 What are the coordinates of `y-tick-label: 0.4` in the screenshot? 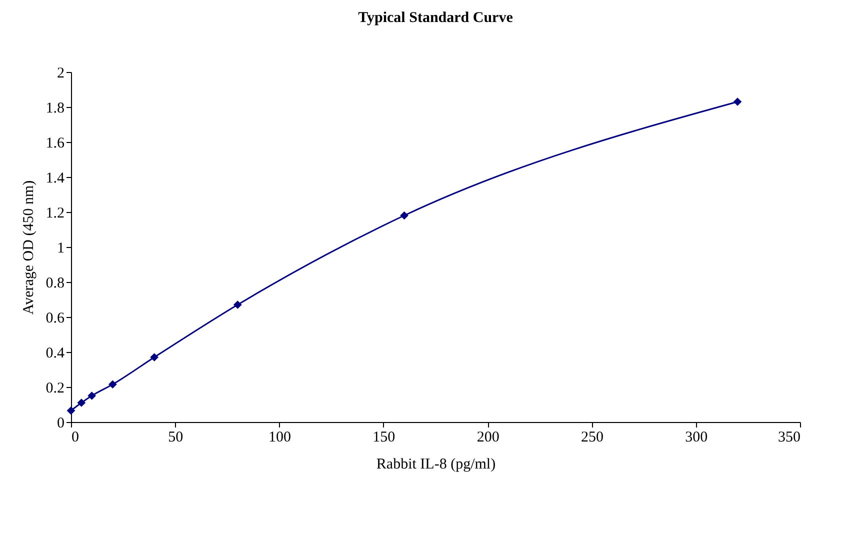 It's located at (55, 354).